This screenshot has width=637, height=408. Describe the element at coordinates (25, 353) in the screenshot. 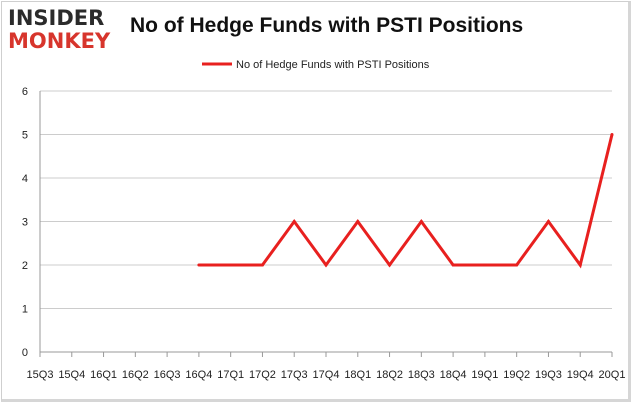

I see `y-tick-label: 0` at that location.